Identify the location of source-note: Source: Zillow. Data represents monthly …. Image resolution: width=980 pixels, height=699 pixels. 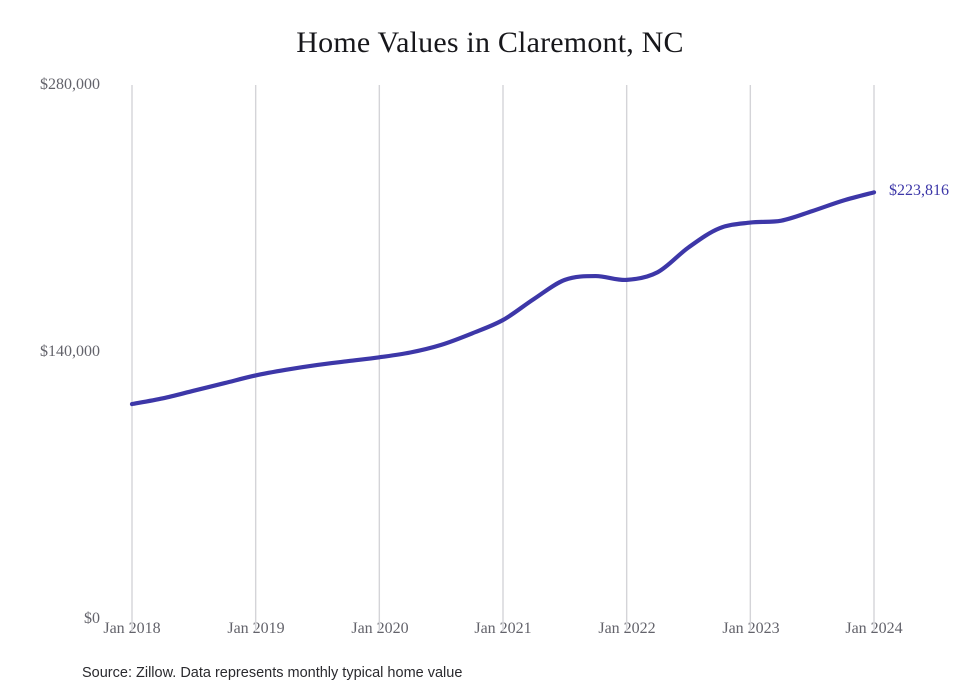
(272, 673).